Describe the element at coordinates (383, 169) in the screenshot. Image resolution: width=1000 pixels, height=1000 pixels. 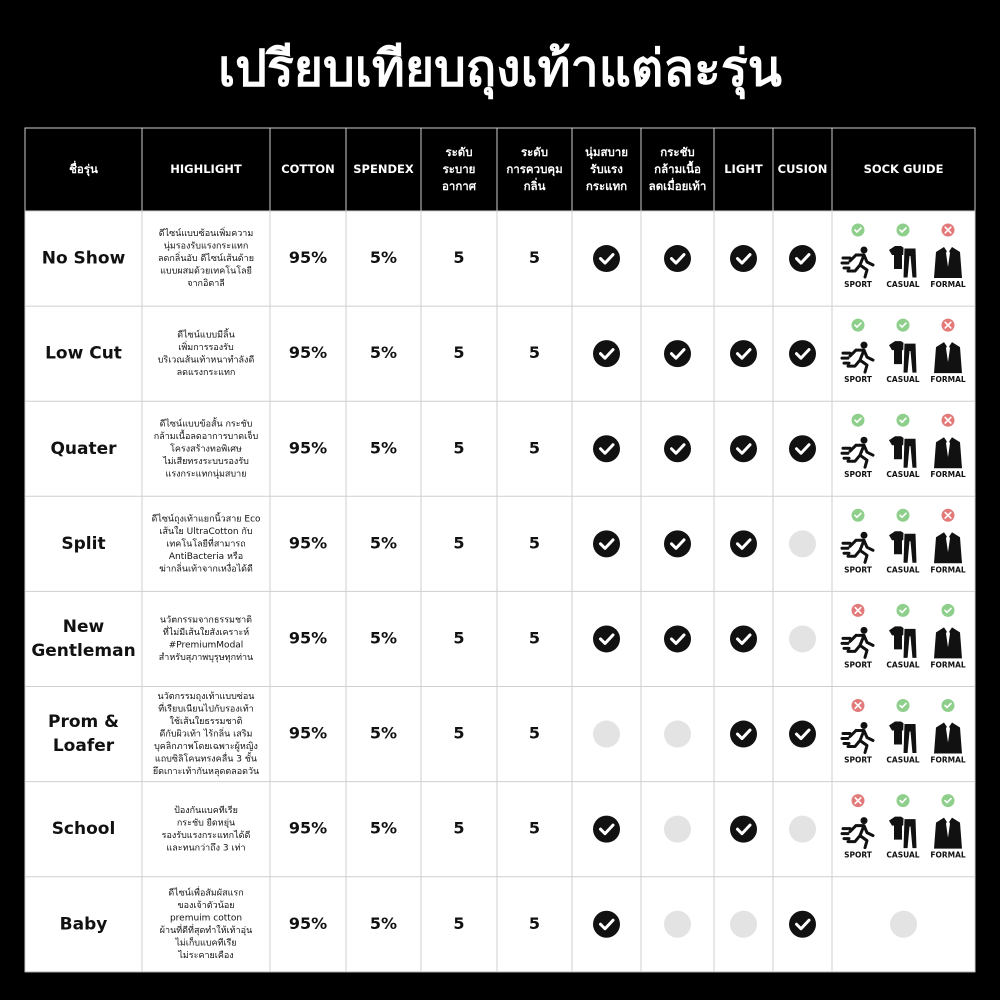
I see `header-label: SPENDEX` at that location.